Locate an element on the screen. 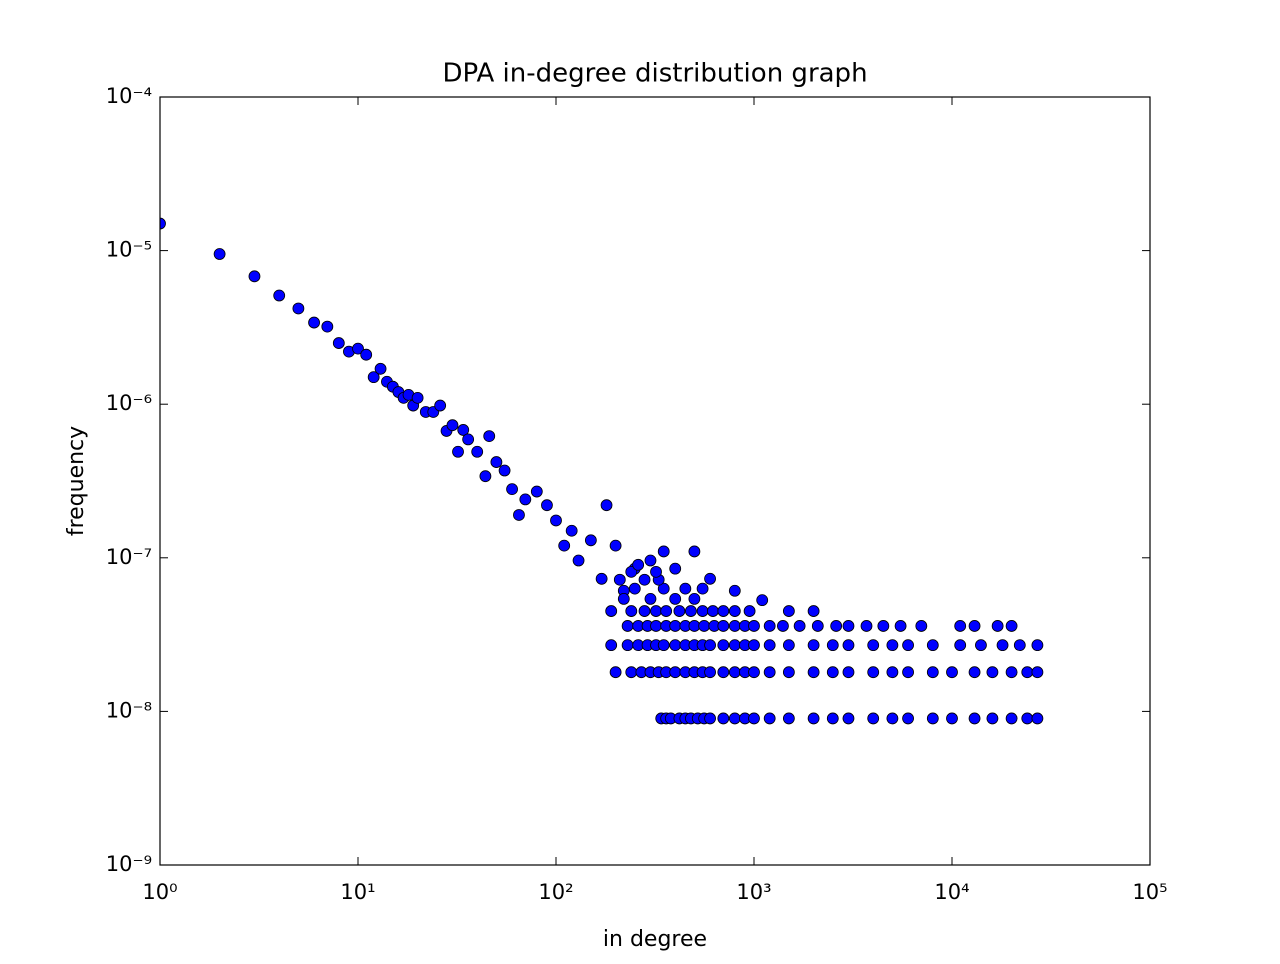 The height and width of the screenshot is (964, 1280). y-axis-label: frequency is located at coordinates (76, 481).